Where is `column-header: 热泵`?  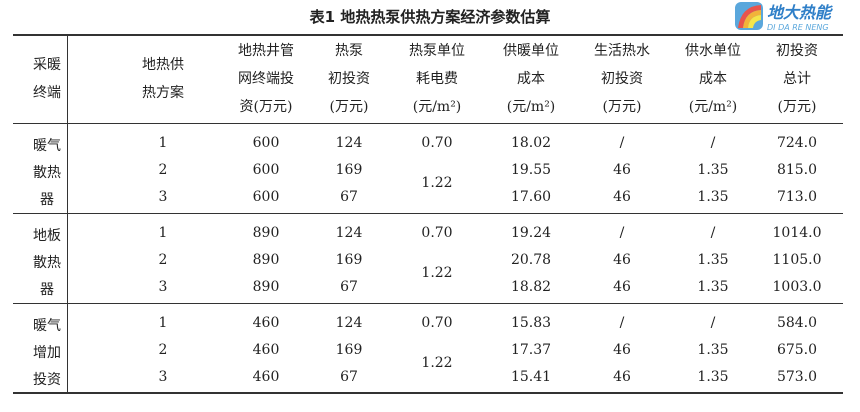 column-header: 热泵 is located at coordinates (349, 51).